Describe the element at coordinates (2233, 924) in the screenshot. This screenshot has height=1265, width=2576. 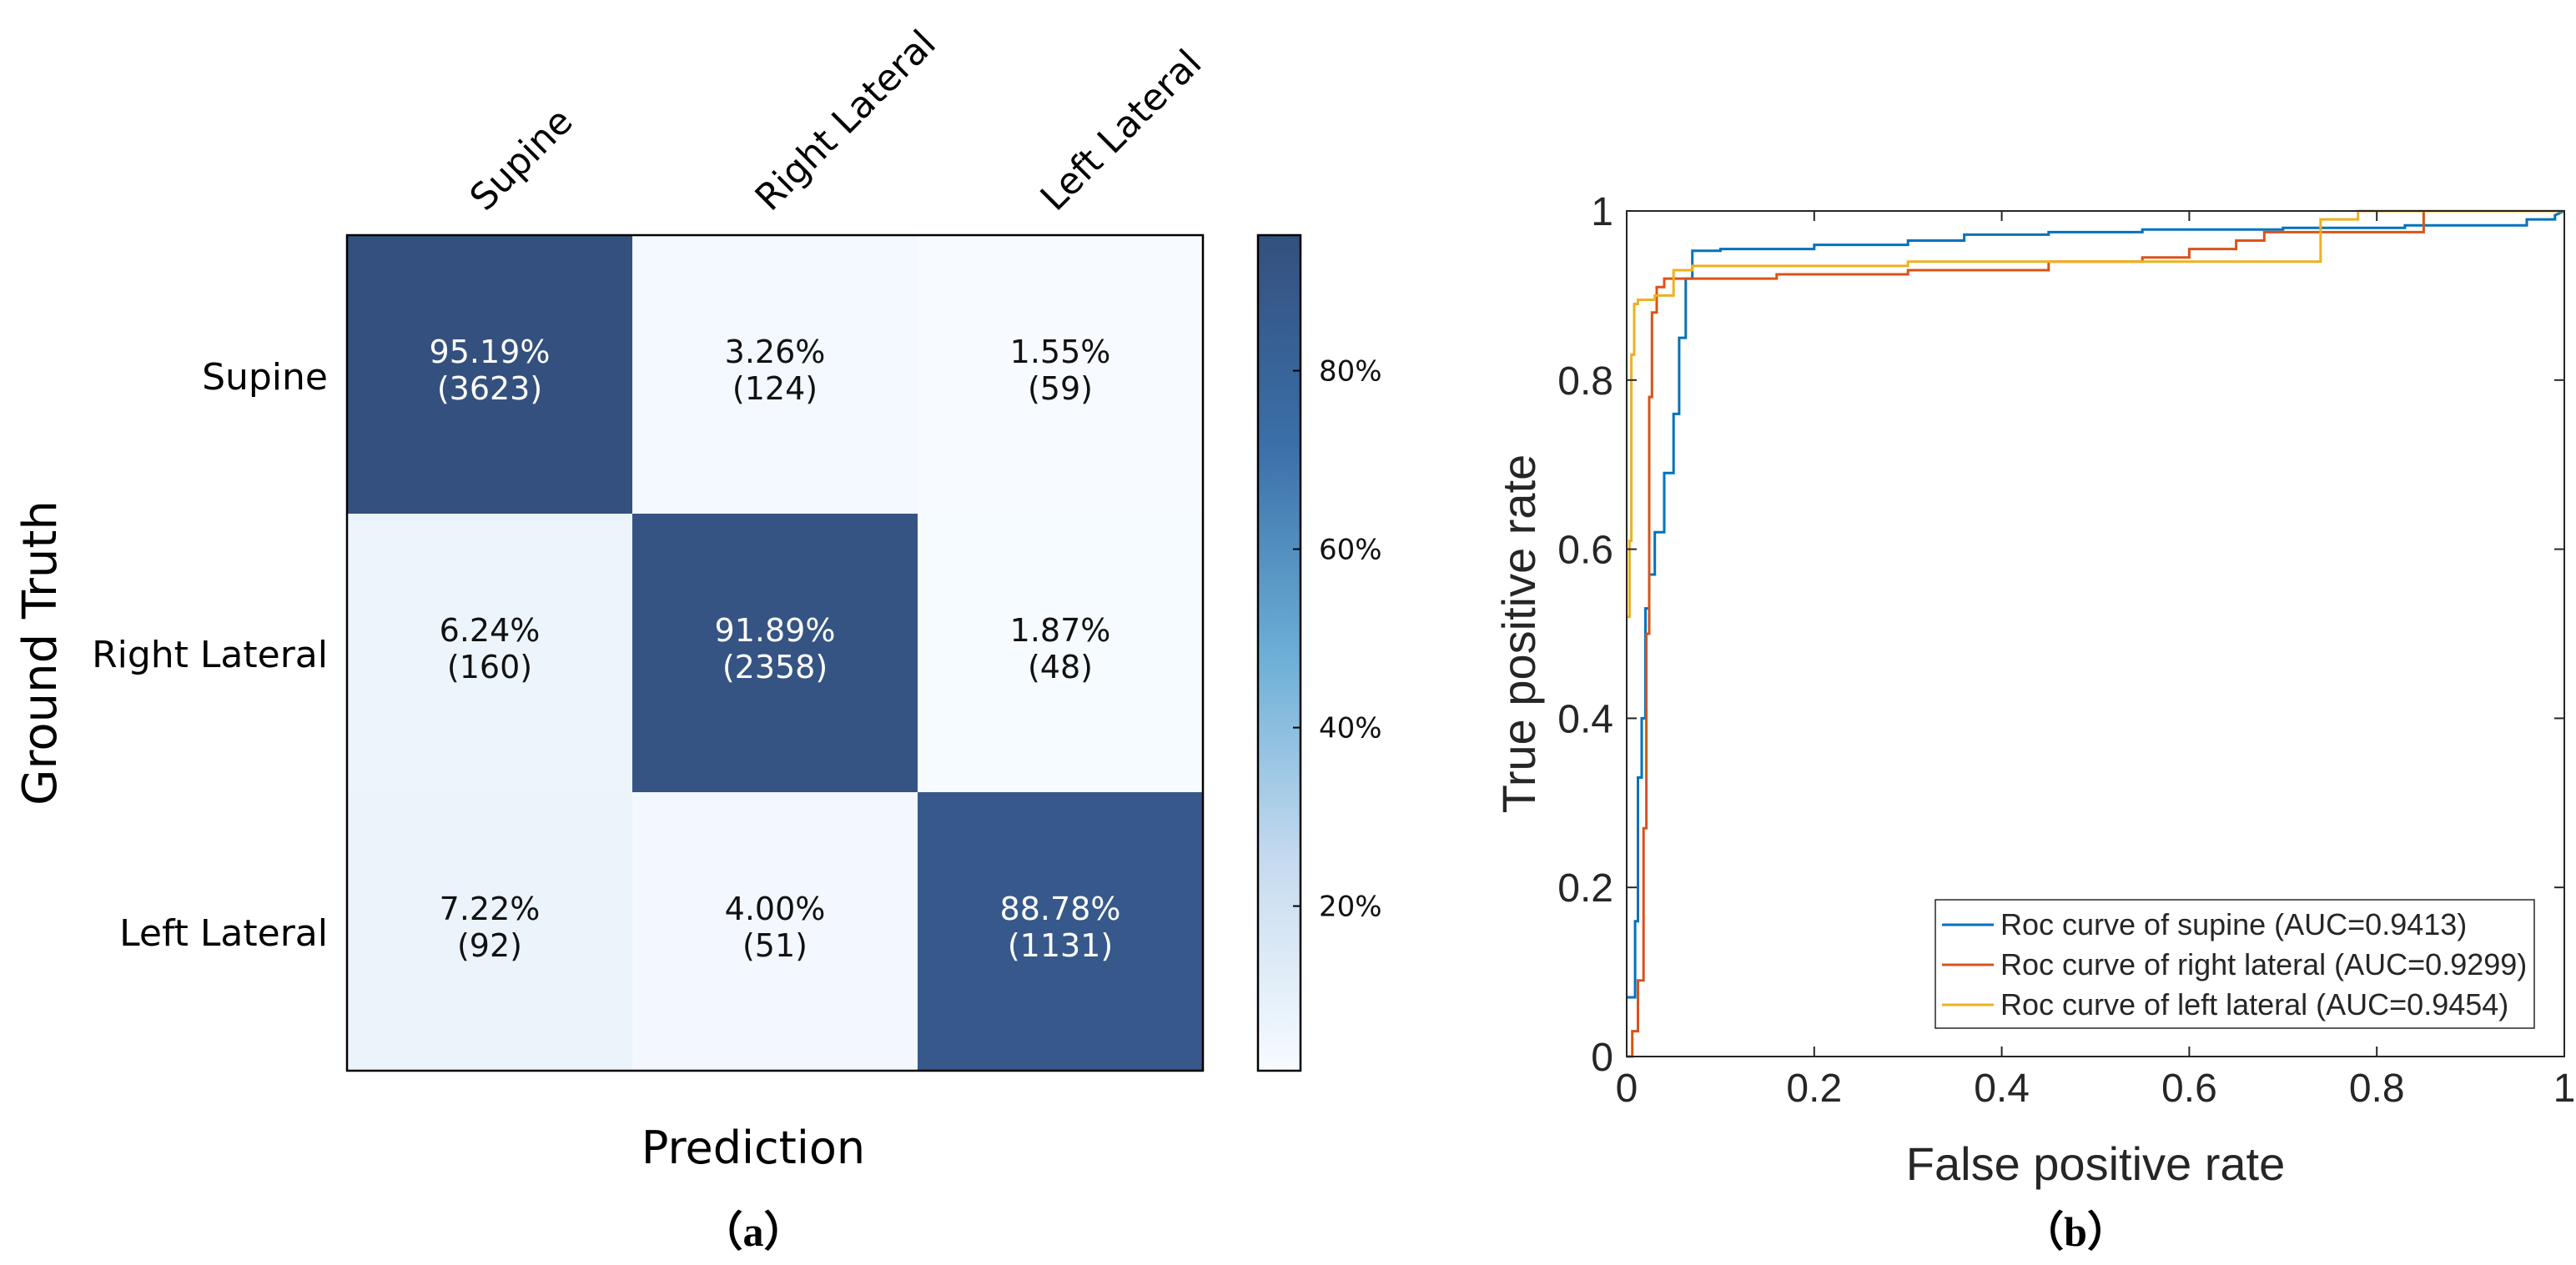
I see `legend-label-supine: Roc curve of supine (AUC=0.9413)` at that location.